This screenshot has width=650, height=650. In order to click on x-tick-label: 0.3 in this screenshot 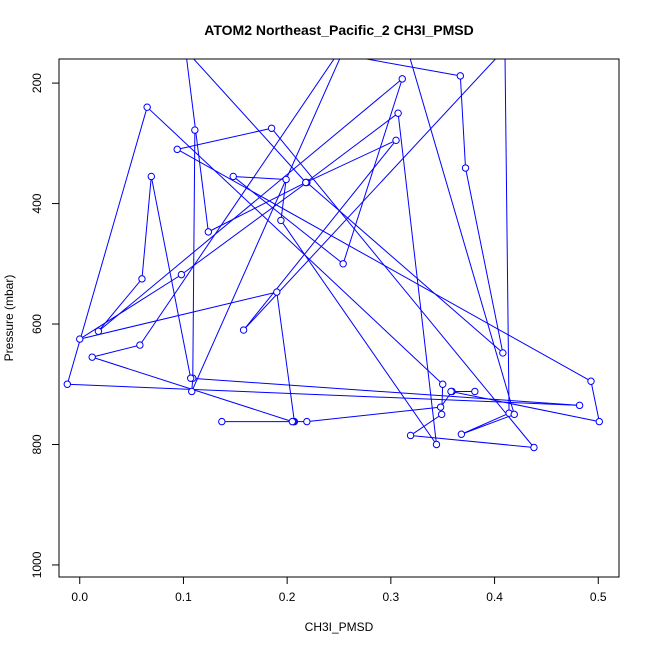, I will do `click(391, 597)`.